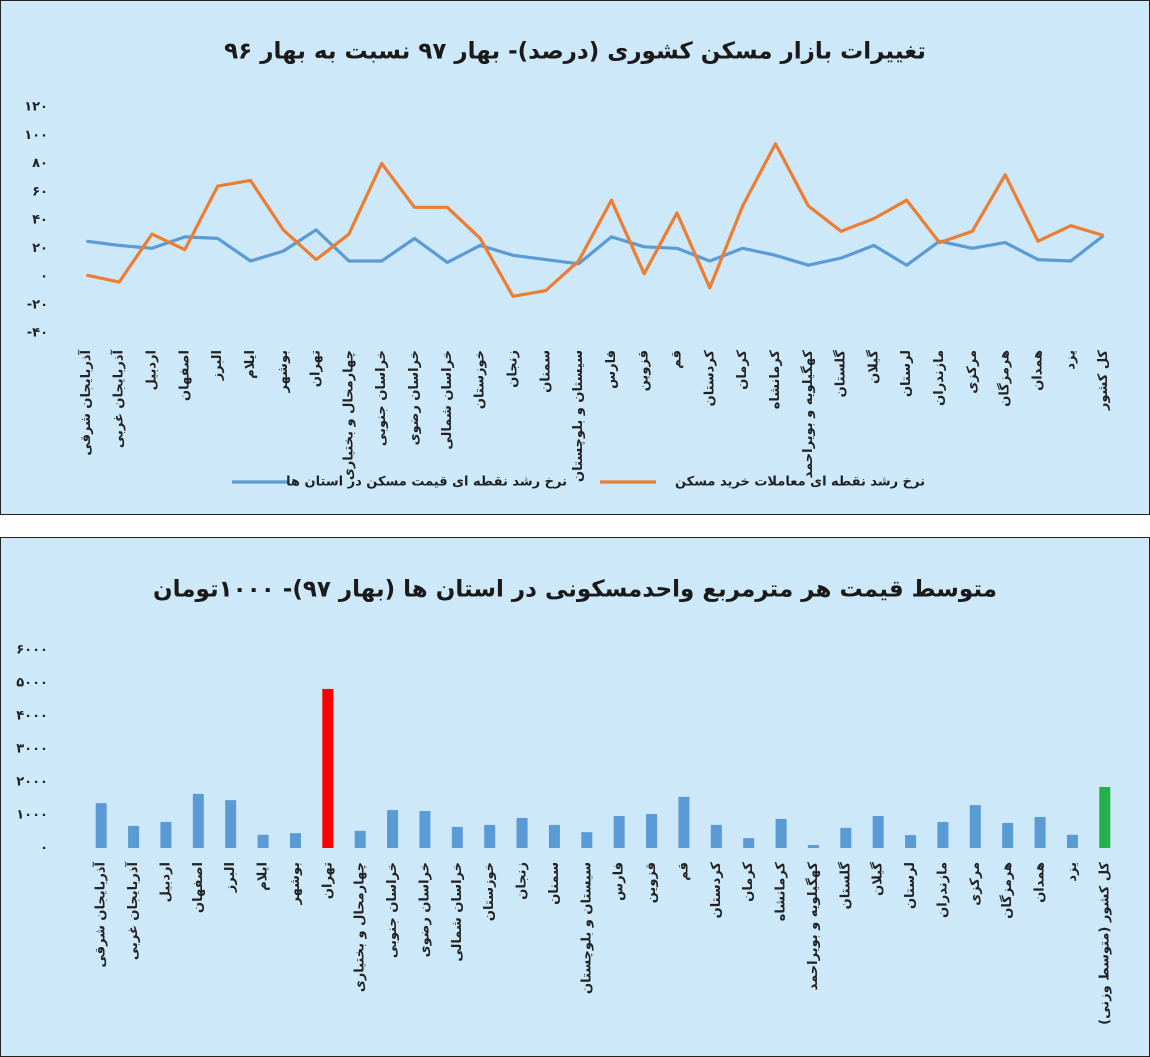 This screenshot has height=1057, width=1150. I want to click on x-tick-label: کرمان, so click(748, 882).